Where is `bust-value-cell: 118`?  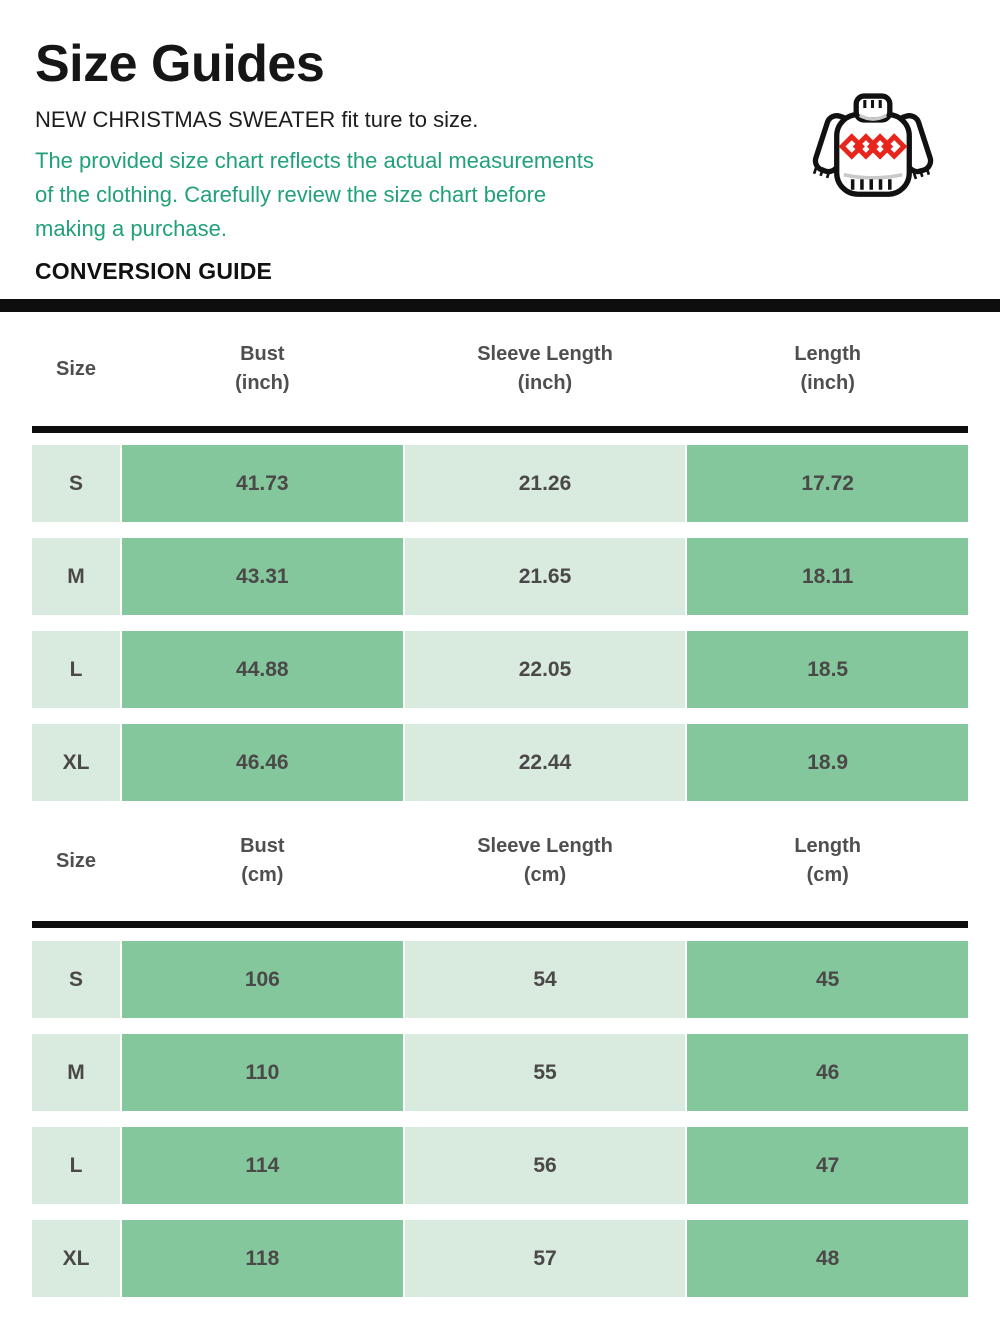
bust-value-cell: 118 is located at coordinates (262, 1258).